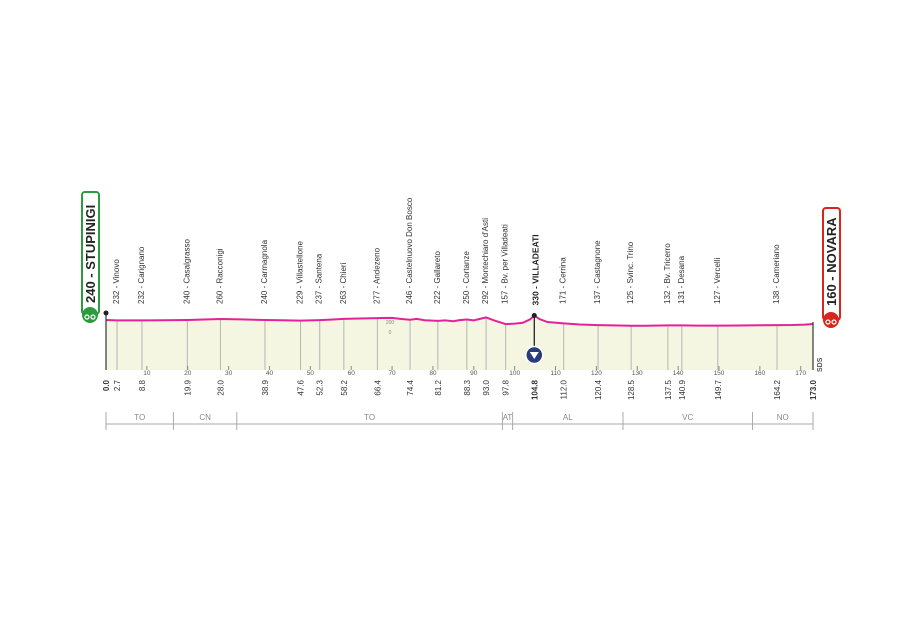 The width and height of the screenshot is (920, 617). I want to click on waypoint-km-0: 2.7, so click(117, 385).